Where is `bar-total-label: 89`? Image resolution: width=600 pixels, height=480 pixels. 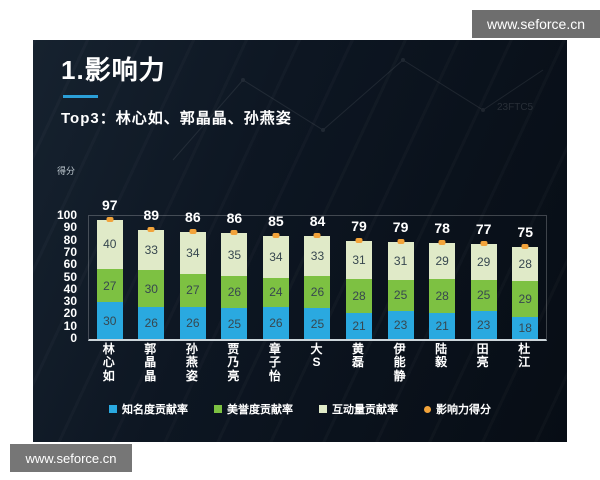 bar-total-label: 89 is located at coordinates (151, 214).